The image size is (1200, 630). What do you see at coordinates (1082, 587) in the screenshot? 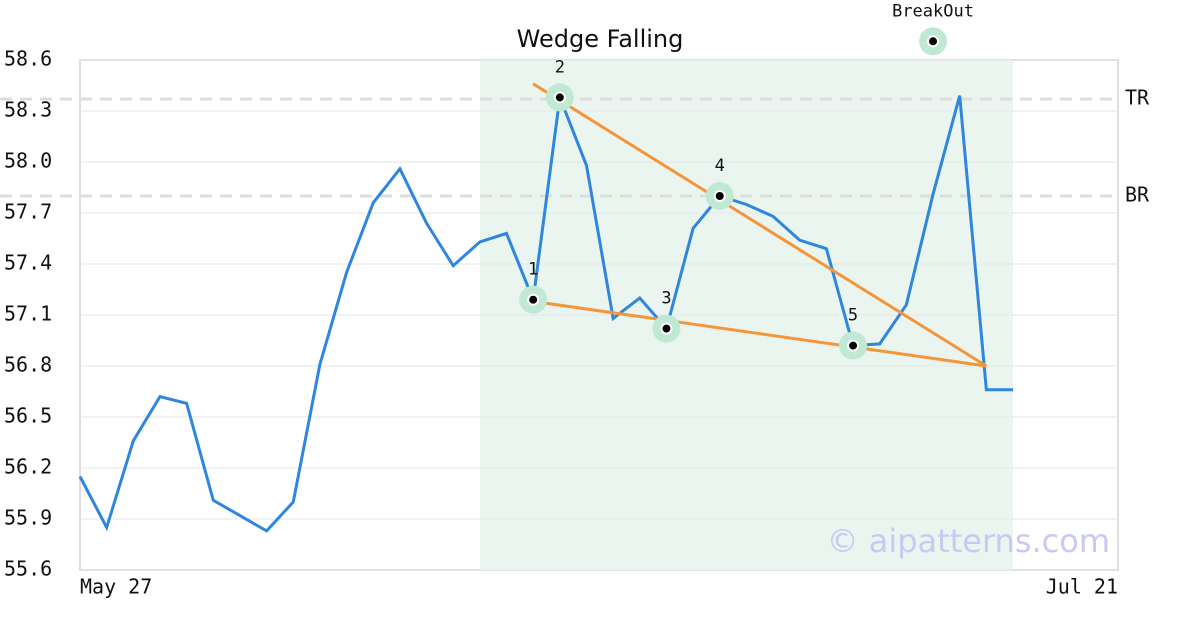
I see `x-tick-label: Jul 21` at bounding box center [1082, 587].